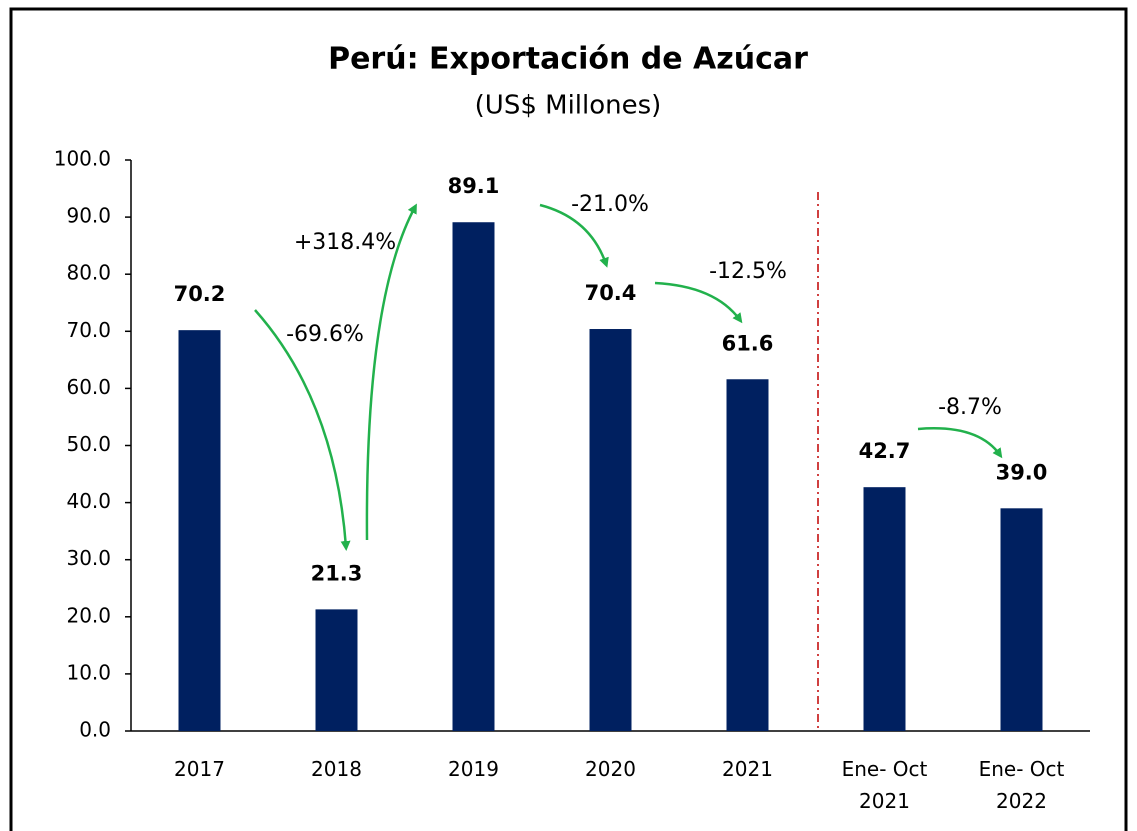 This screenshot has width=1137, height=831. What do you see at coordinates (345, 242) in the screenshot?
I see `annotation: +318.4%` at bounding box center [345, 242].